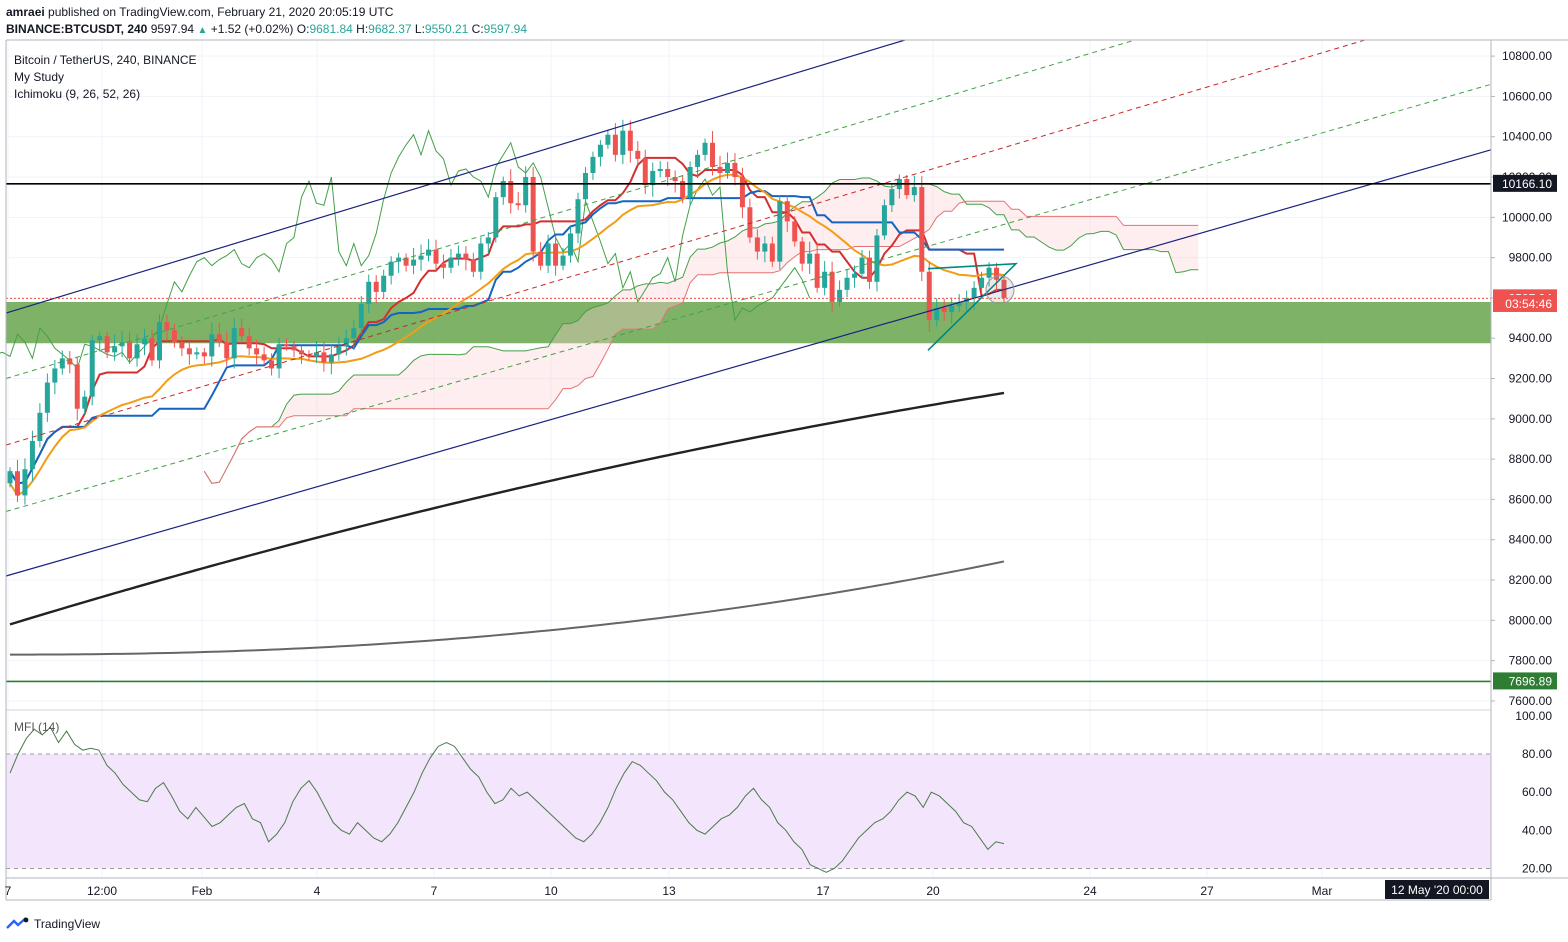  What do you see at coordinates (67, 924) in the screenshot?
I see `footer-brand-text: TradingView` at bounding box center [67, 924].